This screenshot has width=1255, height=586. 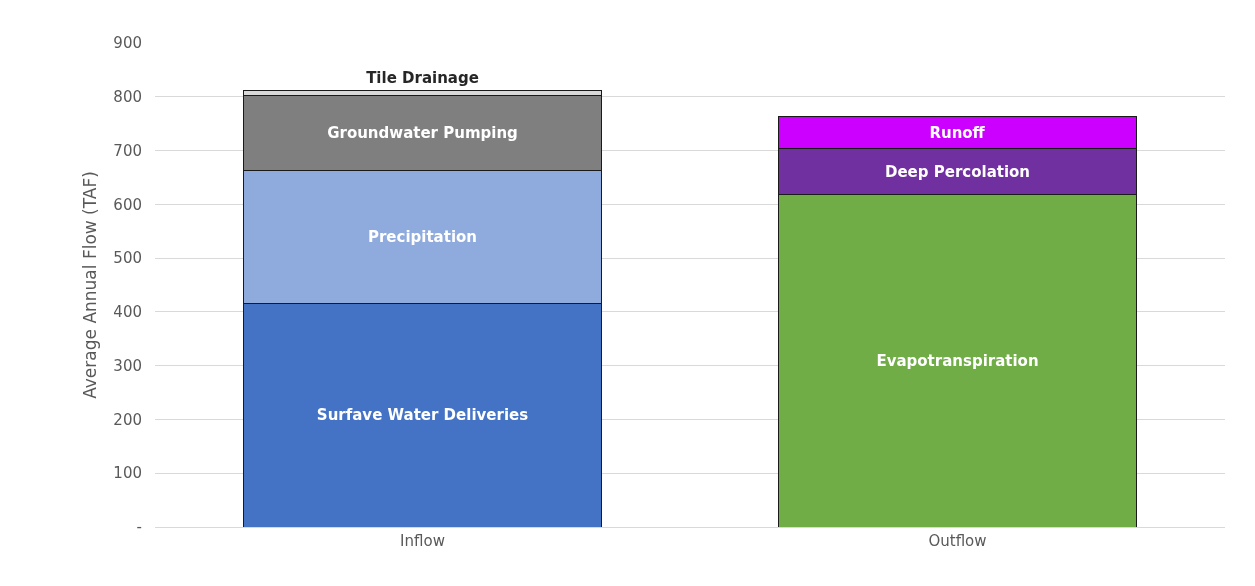 What do you see at coordinates (957, 541) in the screenshot?
I see `x-tick-label: Outflow` at bounding box center [957, 541].